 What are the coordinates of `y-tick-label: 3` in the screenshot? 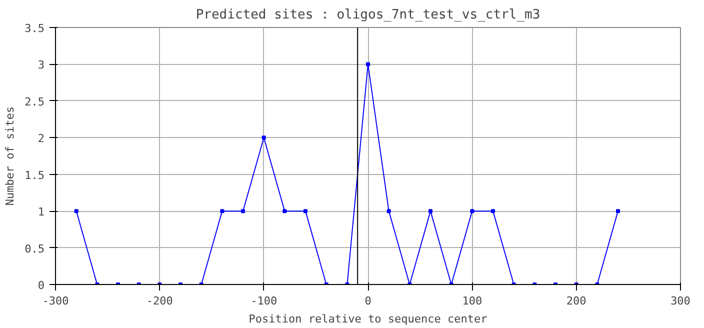 It's located at (41, 65).